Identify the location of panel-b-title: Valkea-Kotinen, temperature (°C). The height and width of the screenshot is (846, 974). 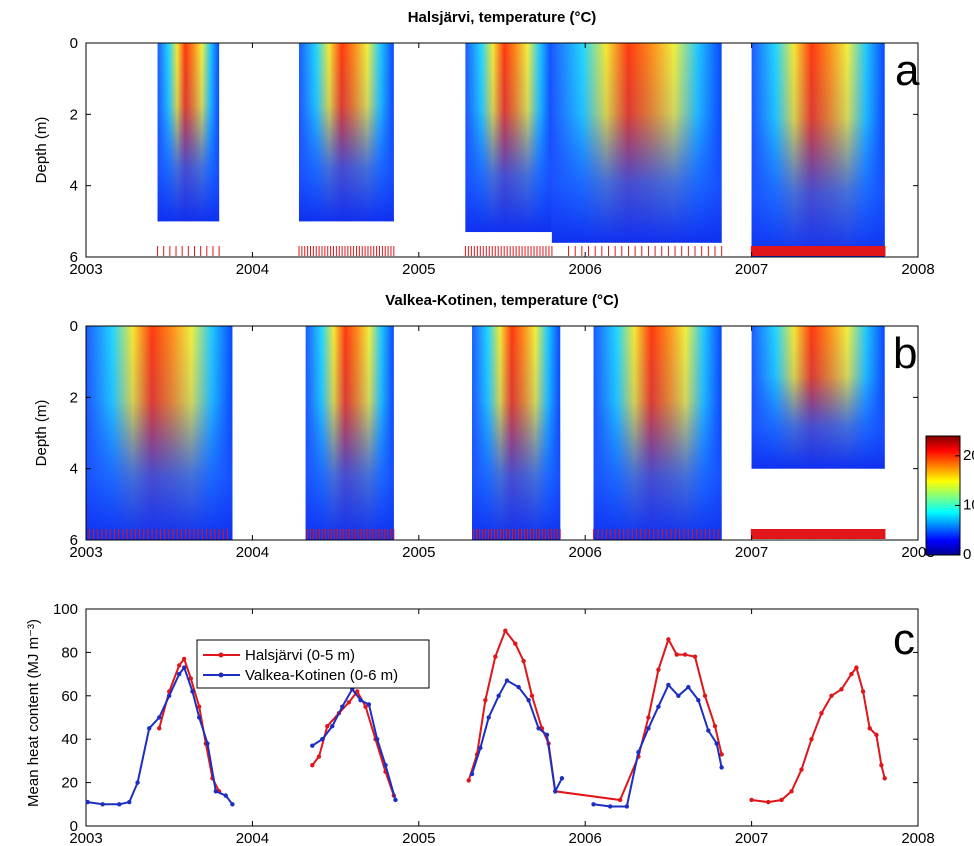
(502, 300).